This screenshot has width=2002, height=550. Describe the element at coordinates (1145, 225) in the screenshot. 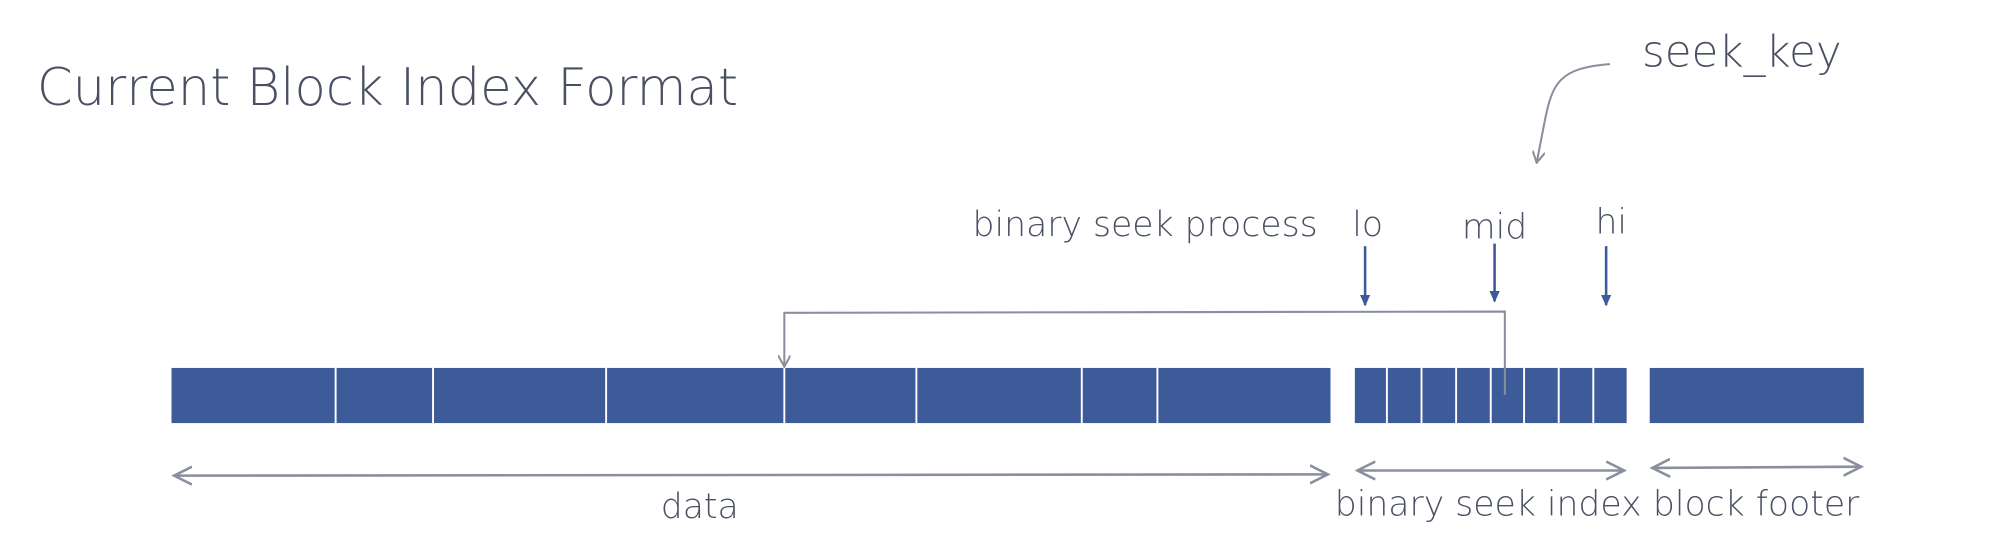

I see `process-label: binary seek process` at that location.